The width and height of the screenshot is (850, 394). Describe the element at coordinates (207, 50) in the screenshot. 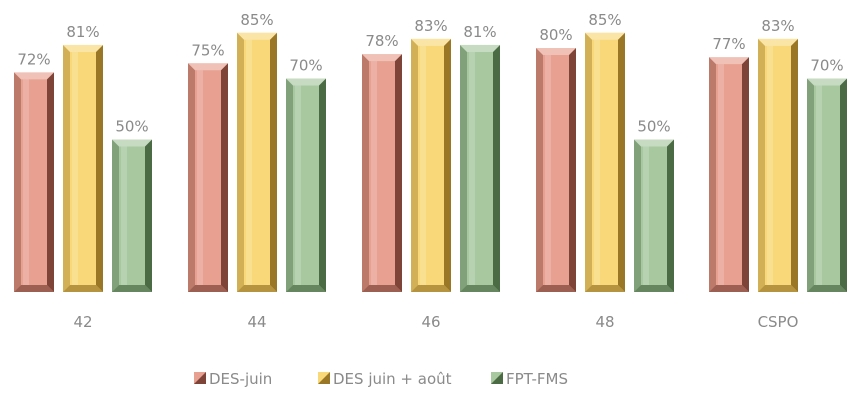

I see `data-label: 75%` at that location.